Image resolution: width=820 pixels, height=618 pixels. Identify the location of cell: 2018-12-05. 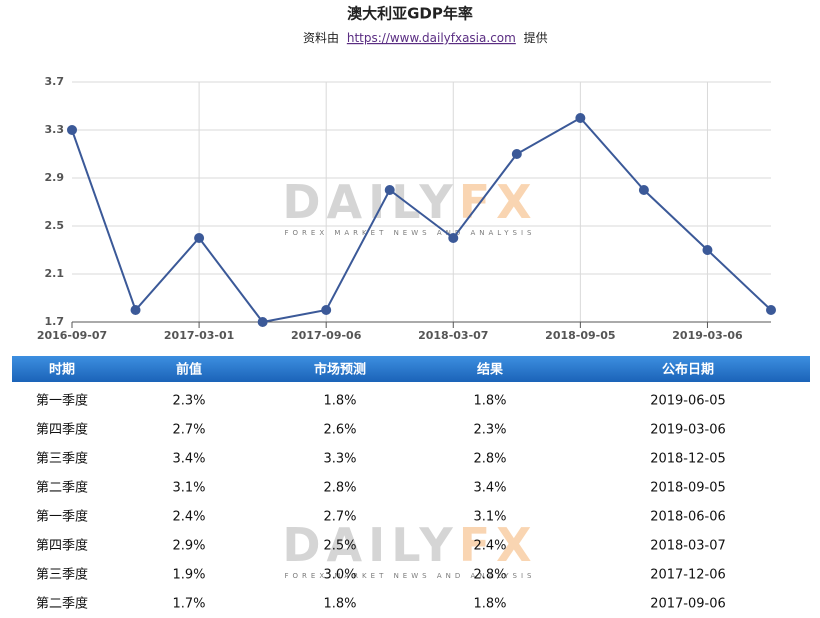
(688, 459).